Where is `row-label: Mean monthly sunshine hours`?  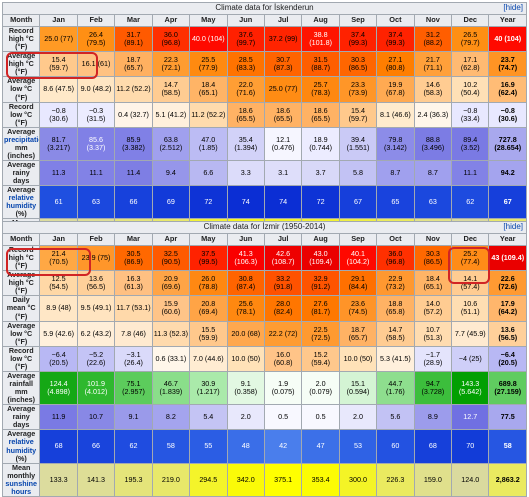
row-label: Mean monthly sunshine hours is located at coordinates (21, 479).